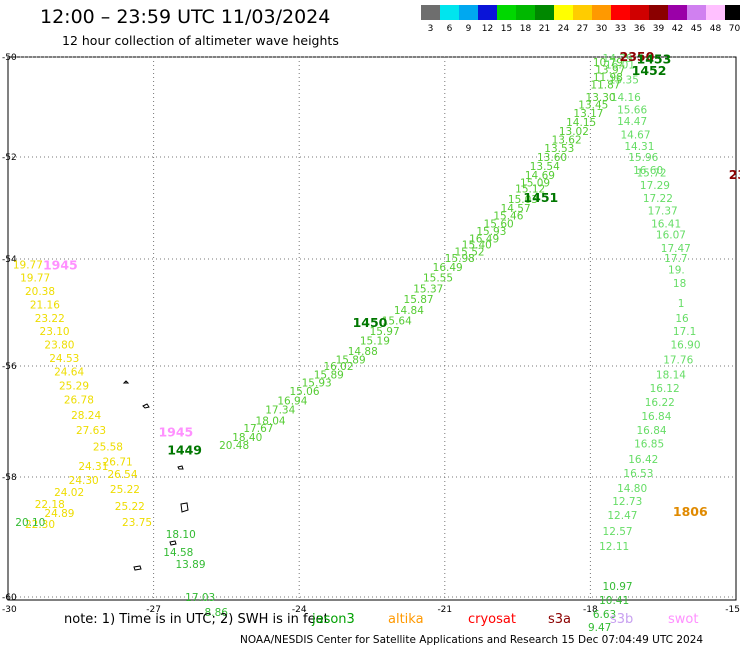 This screenshot has width=740, height=650. I want to click on swh-value: 26.78, so click(79, 400).